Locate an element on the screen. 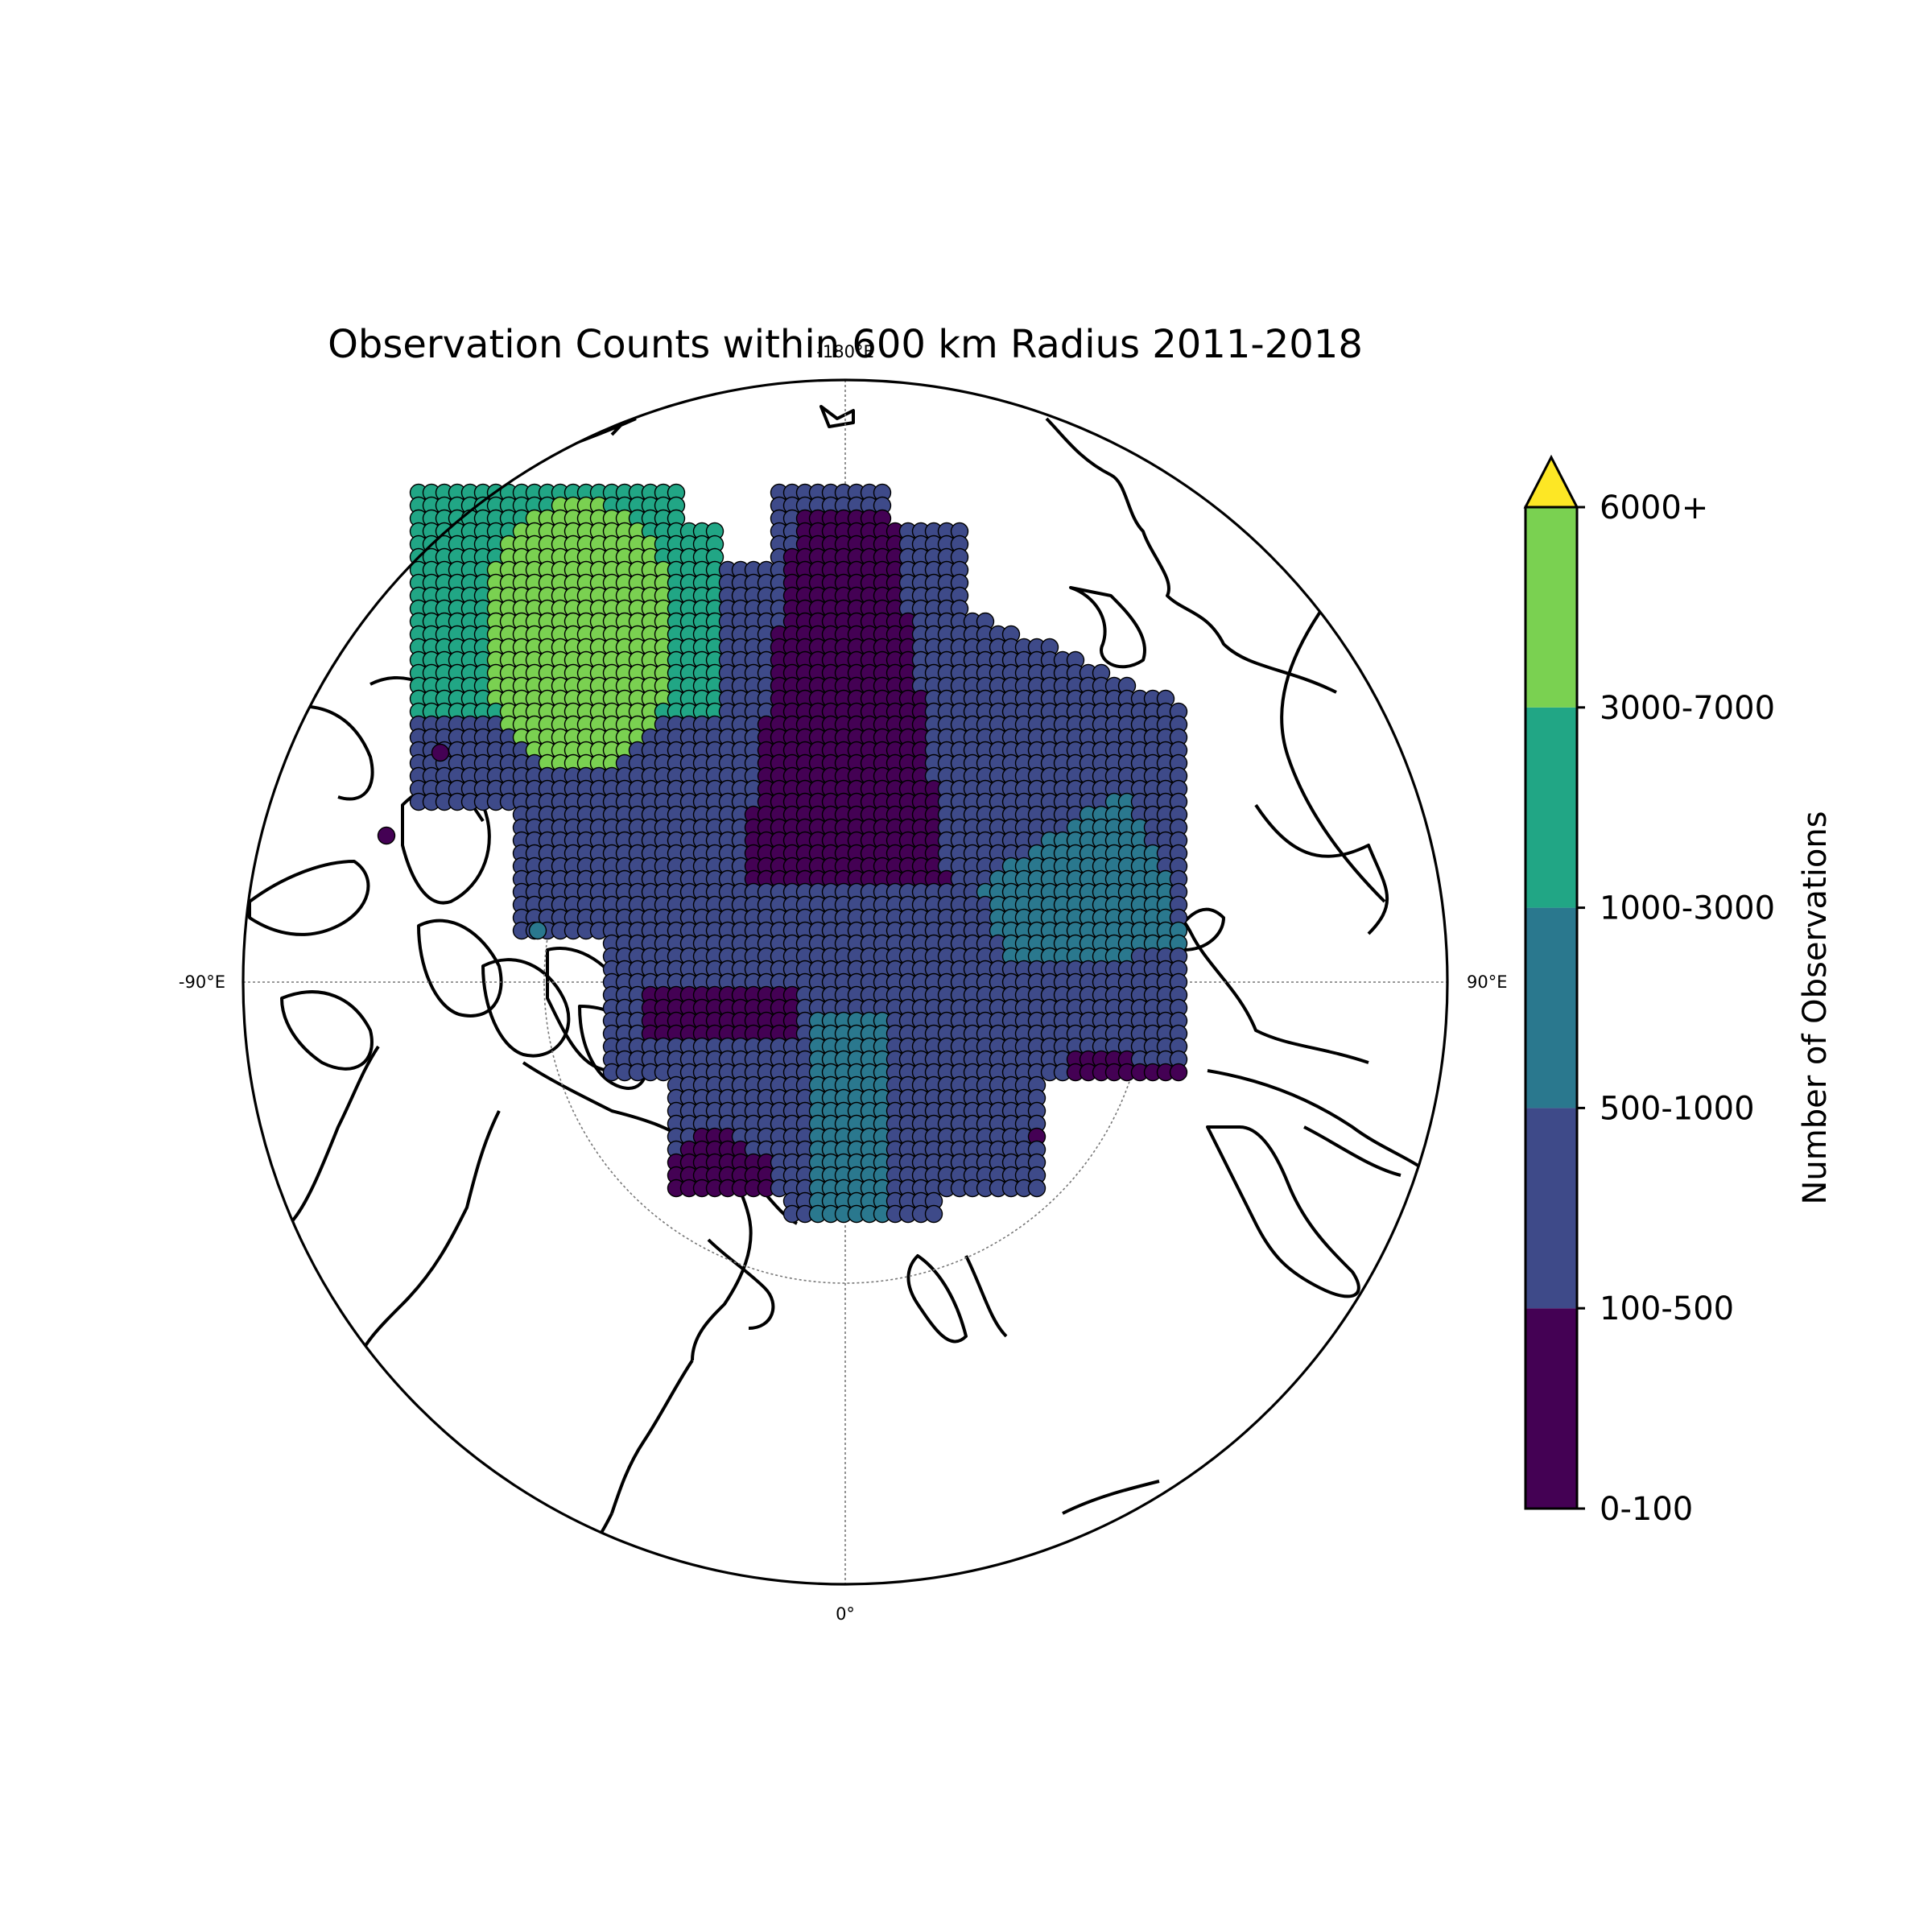  colorbar-tick-label: 500-1000 is located at coordinates (1677, 1108).